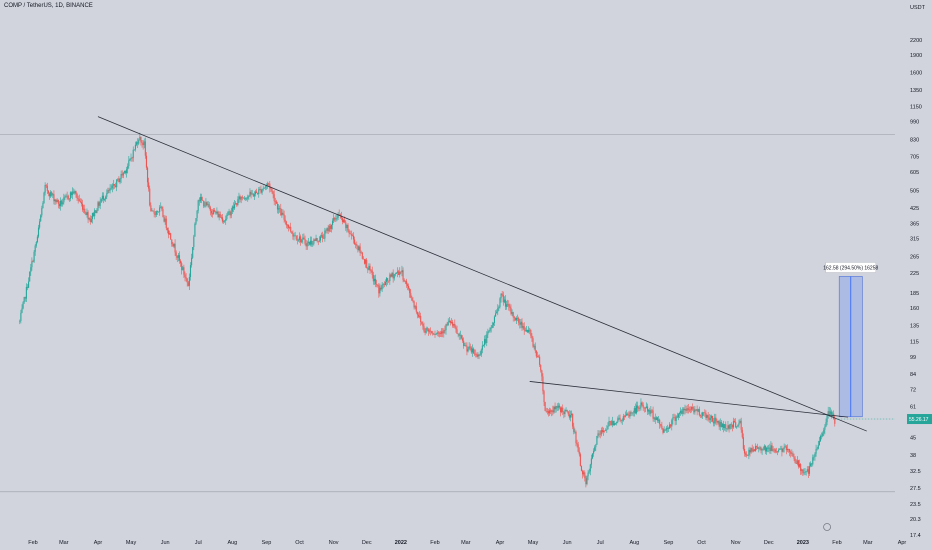 This screenshot has width=932, height=550. I want to click on x-tick-label: Apr, so click(500, 543).